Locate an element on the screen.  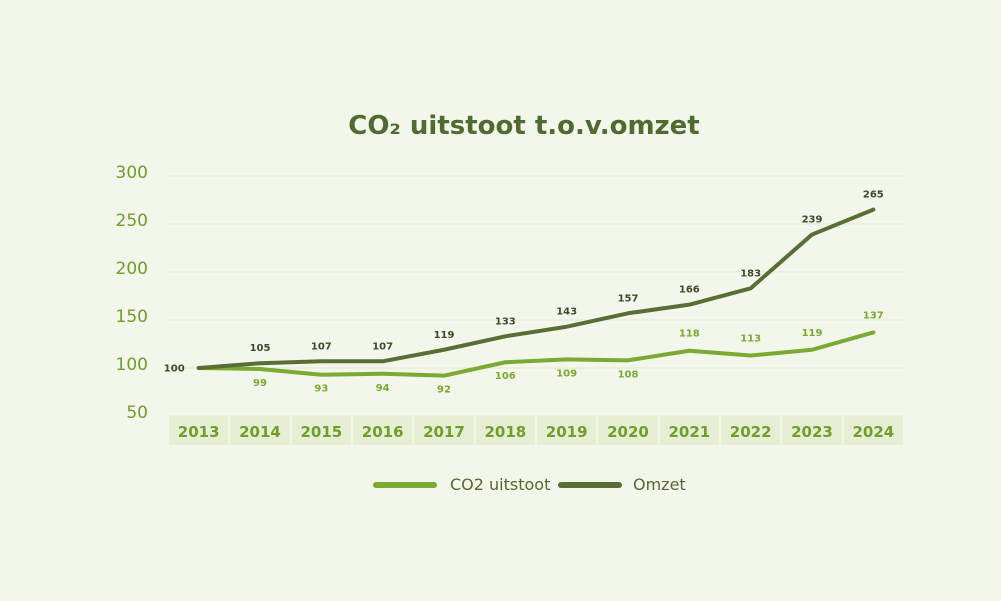
data-label: 137 is located at coordinates (873, 315).